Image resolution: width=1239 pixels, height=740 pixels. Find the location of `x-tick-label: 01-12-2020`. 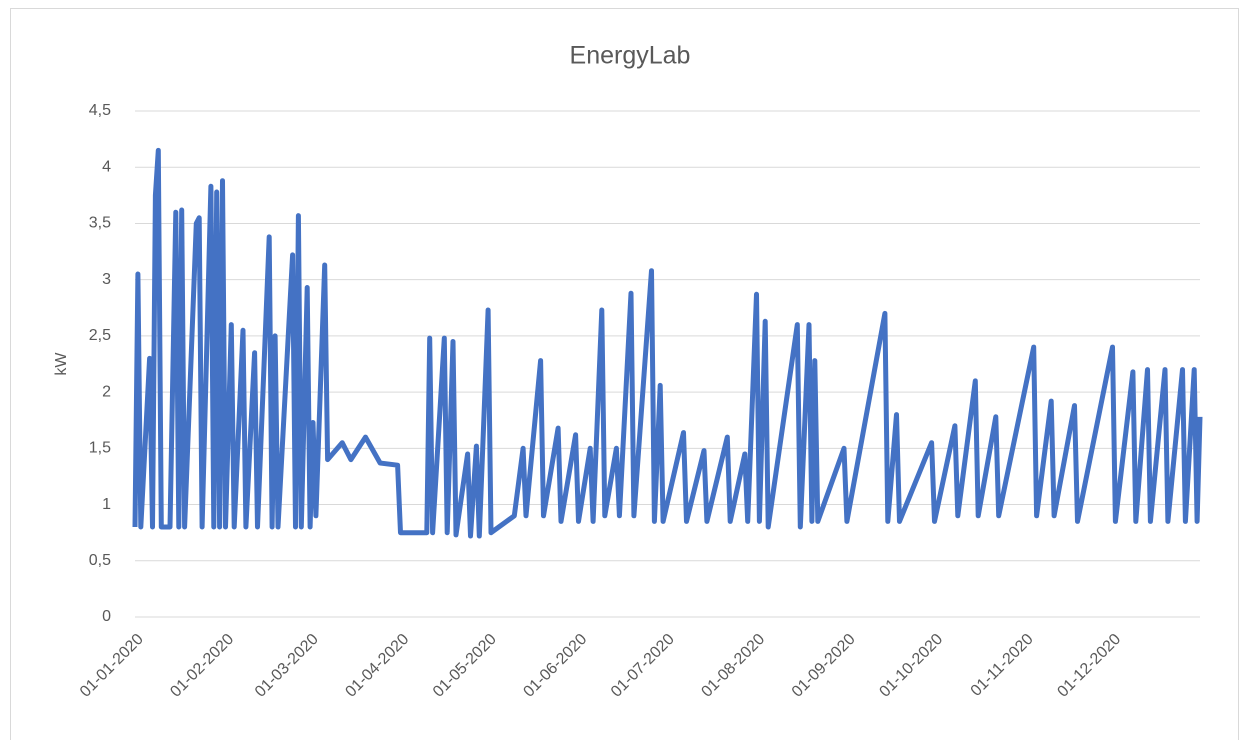

x-tick-label: 01-12-2020 is located at coordinates (1089, 666).